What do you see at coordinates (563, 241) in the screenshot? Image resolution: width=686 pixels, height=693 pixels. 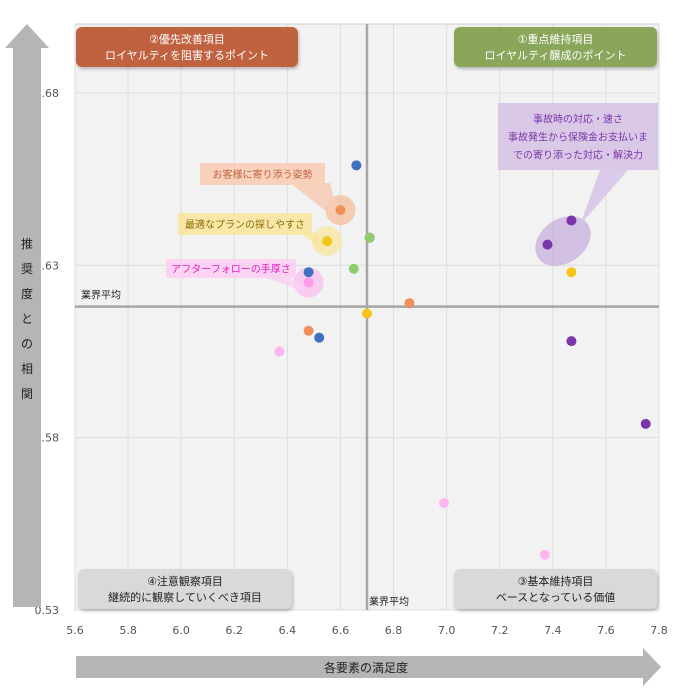 I see `highlight-ellipse-purple` at bounding box center [563, 241].